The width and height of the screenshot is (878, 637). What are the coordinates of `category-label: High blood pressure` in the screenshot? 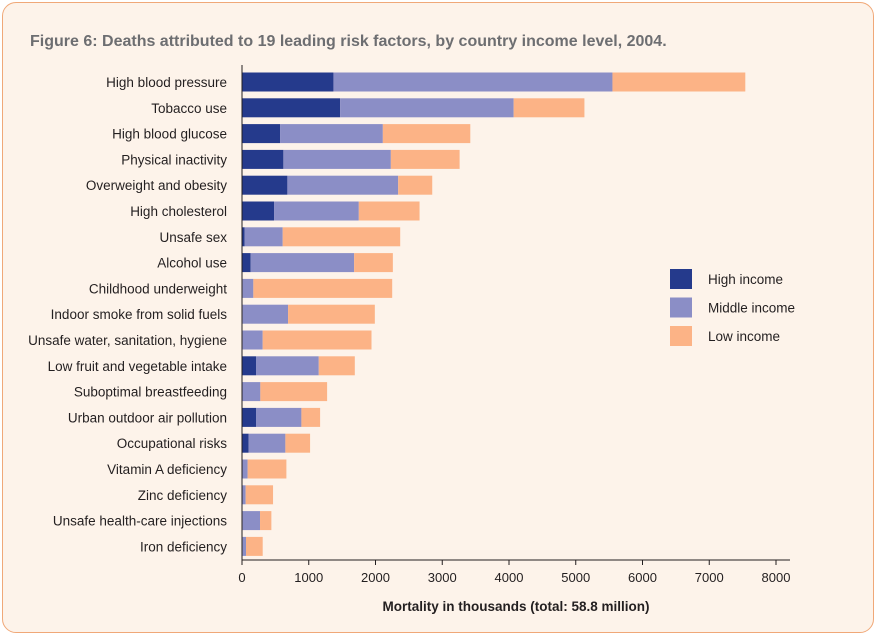 It's located at (166, 82).